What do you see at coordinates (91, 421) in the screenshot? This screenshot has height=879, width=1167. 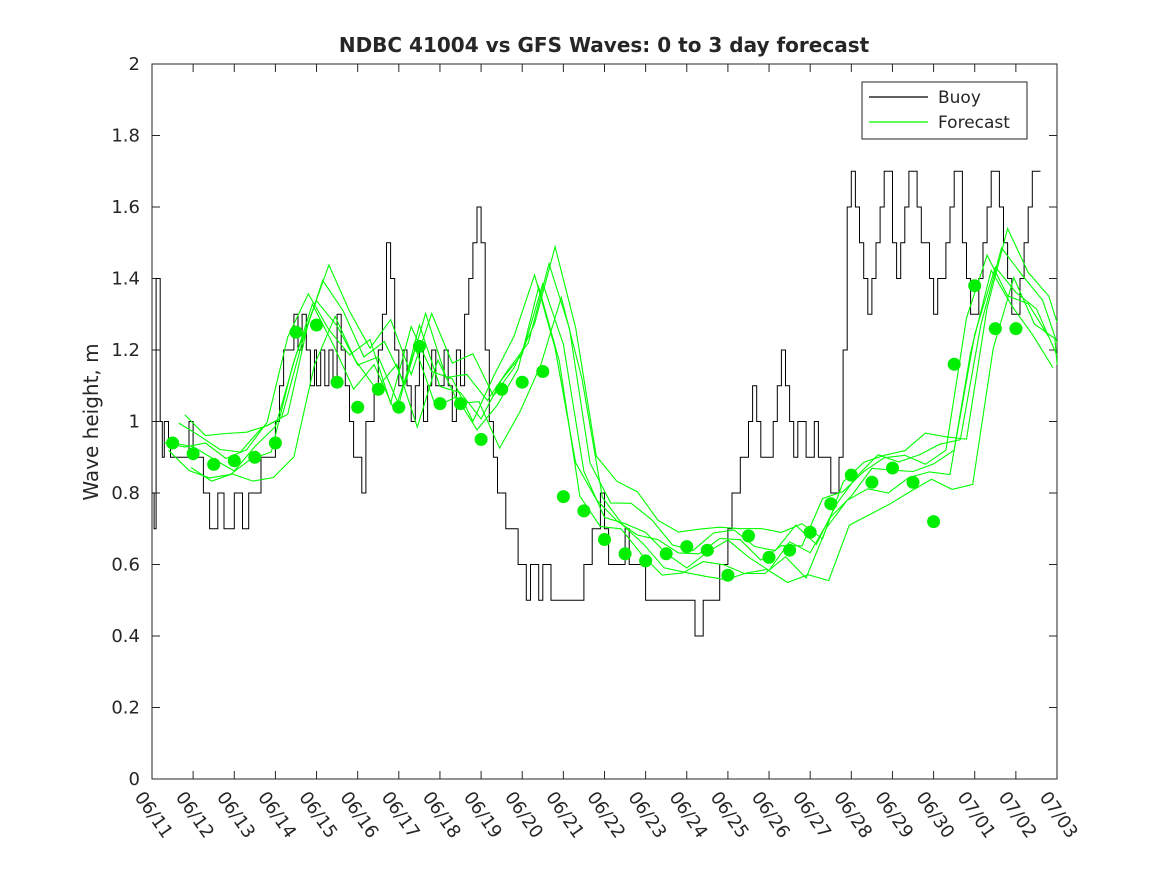 I see `y-axis-label: Wave height, m` at bounding box center [91, 421].